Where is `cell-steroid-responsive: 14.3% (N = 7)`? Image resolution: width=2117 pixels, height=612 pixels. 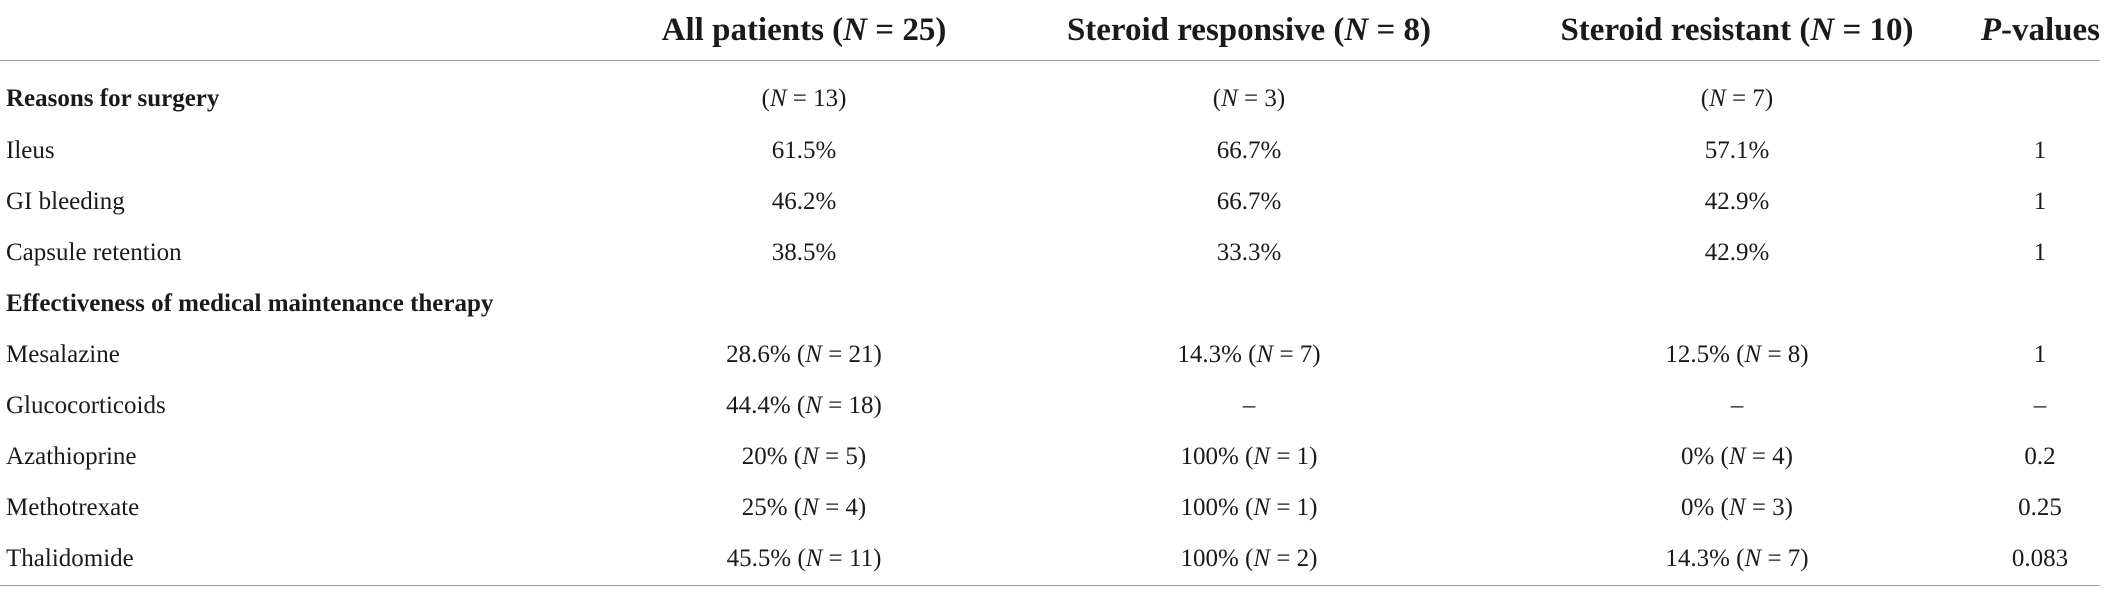 cell-steroid-responsive: 14.3% (N = 7) is located at coordinates (1249, 354).